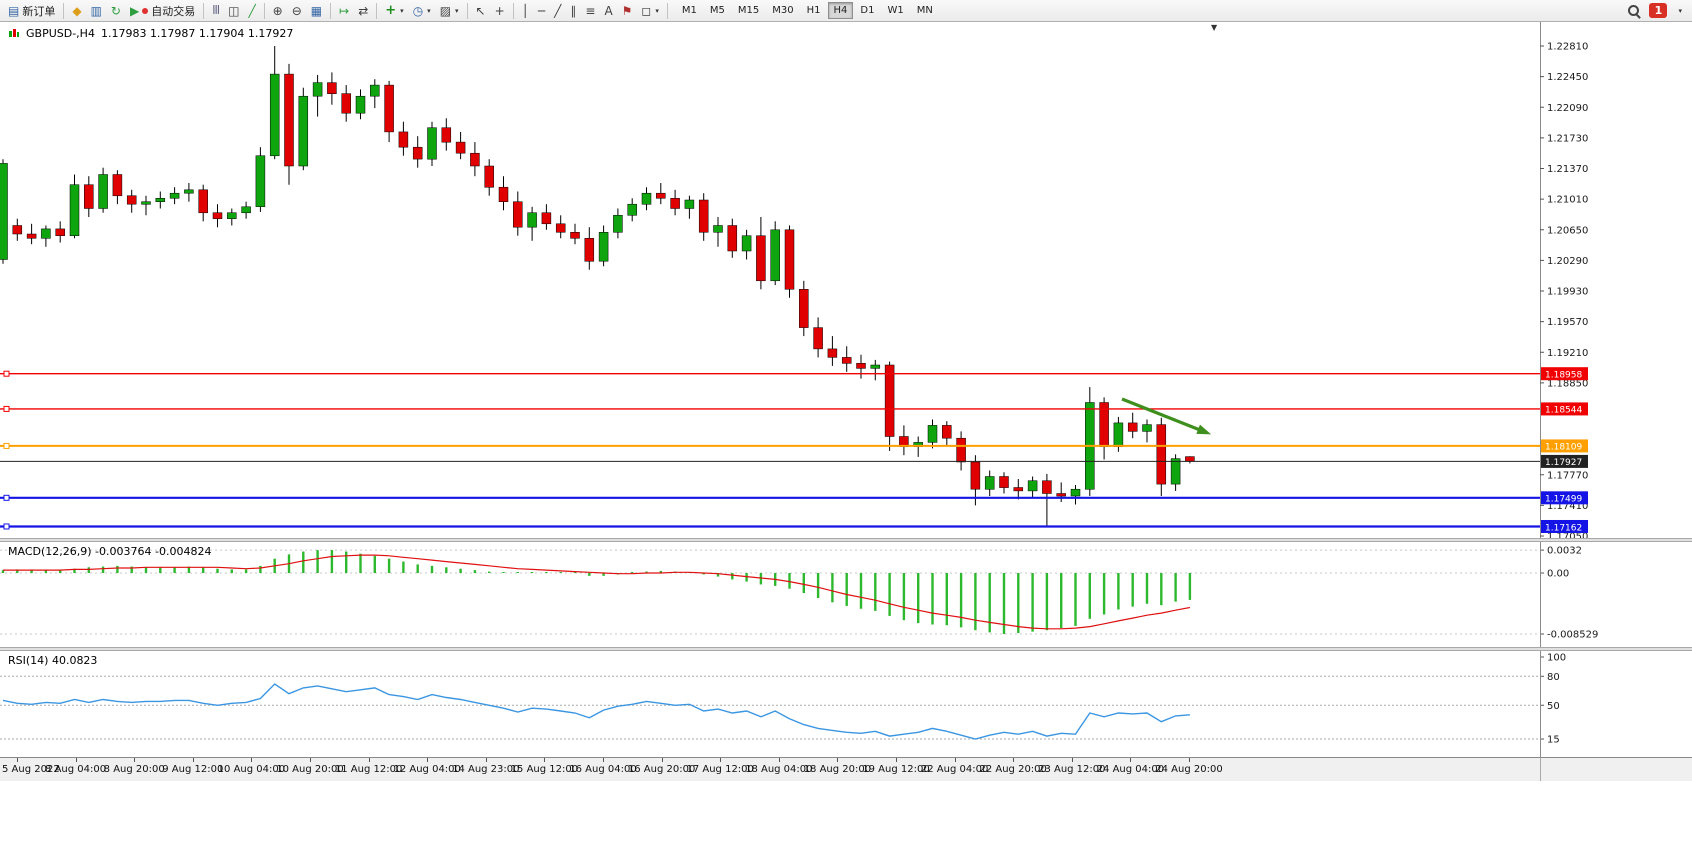 The width and height of the screenshot is (1692, 845). Describe the element at coordinates (173, 11) in the screenshot. I see `auto-trading-label: 自动交易` at that location.